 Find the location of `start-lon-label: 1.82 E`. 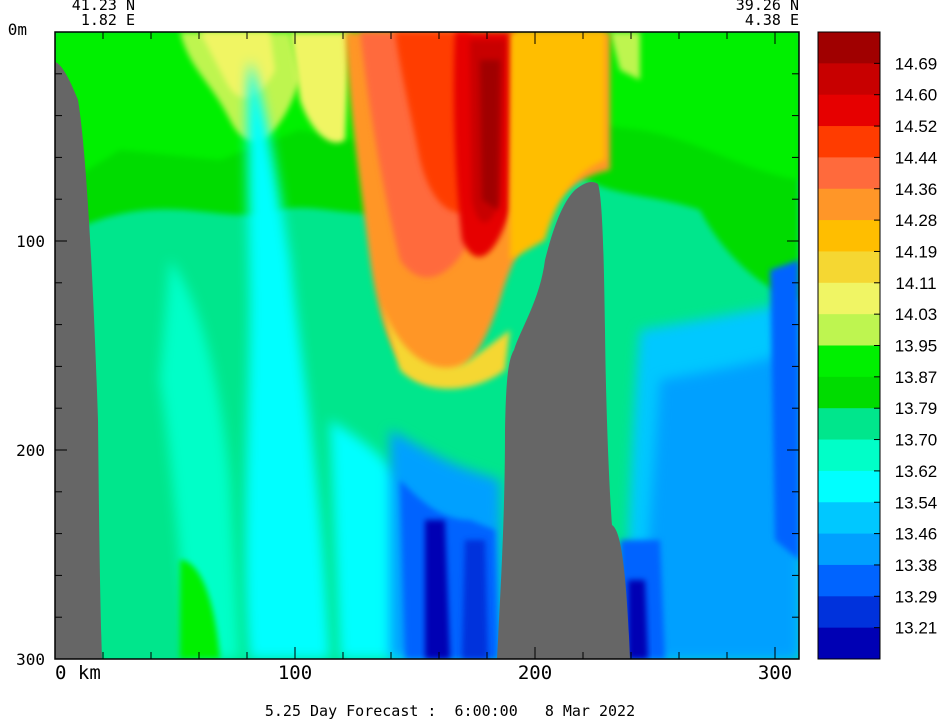

start-lon-label: 1.82 E is located at coordinates (108, 20).